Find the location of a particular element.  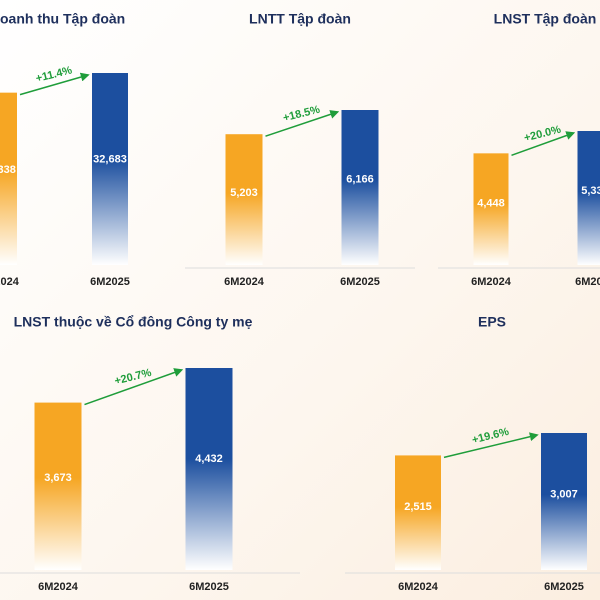

value-label: 4,448 is located at coordinates (491, 203).